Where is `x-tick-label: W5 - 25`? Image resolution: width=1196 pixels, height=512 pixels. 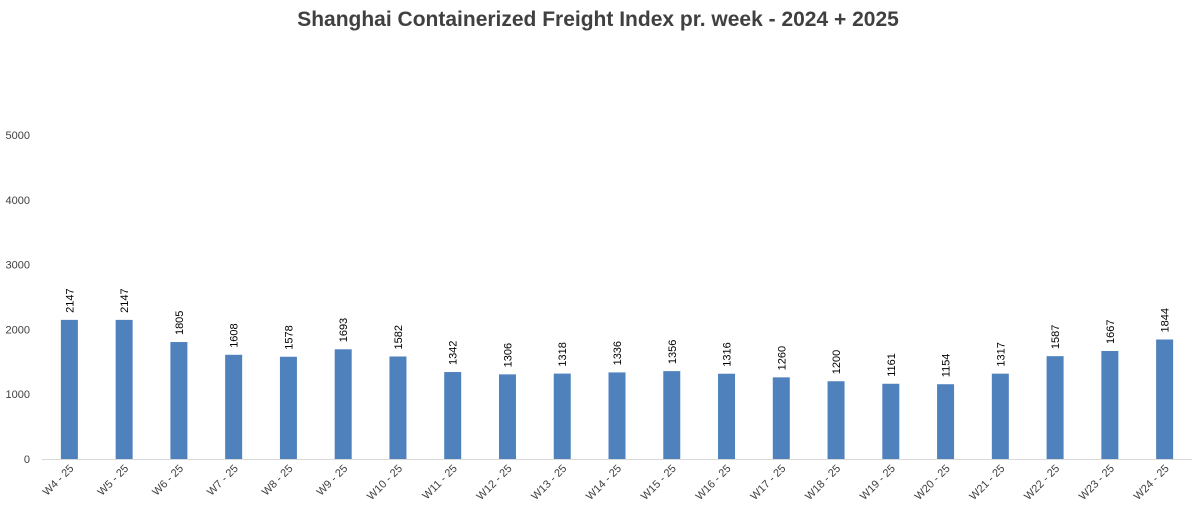
x-tick-label: W5 - 25 is located at coordinates (114, 481).